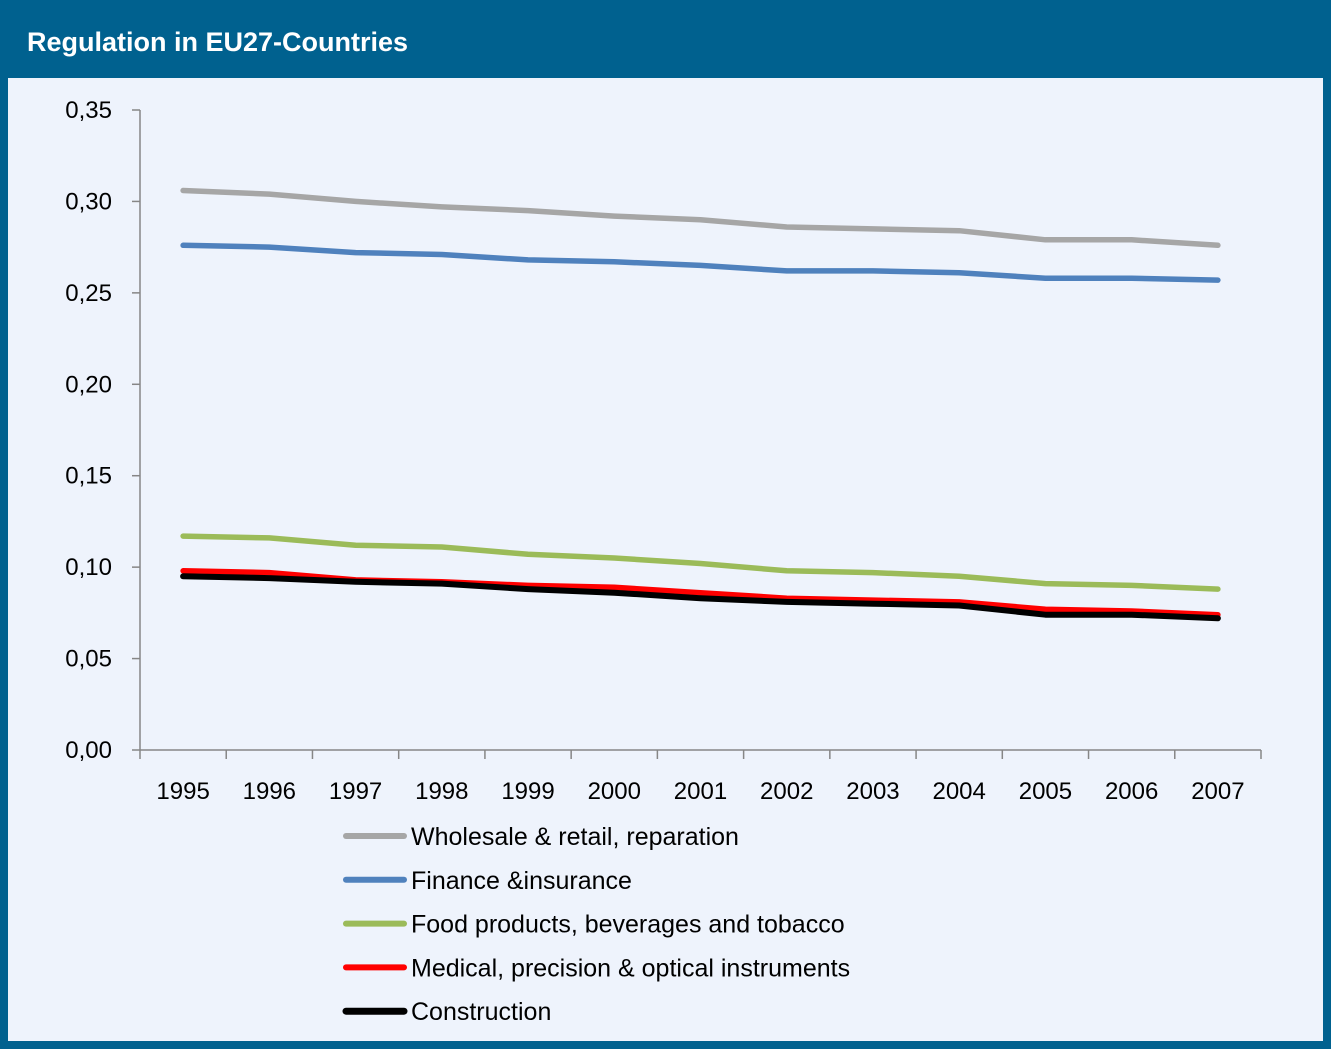 This screenshot has width=1331, height=1049. I want to click on legend-item: Medical, precision & optical instruments, so click(596, 968).